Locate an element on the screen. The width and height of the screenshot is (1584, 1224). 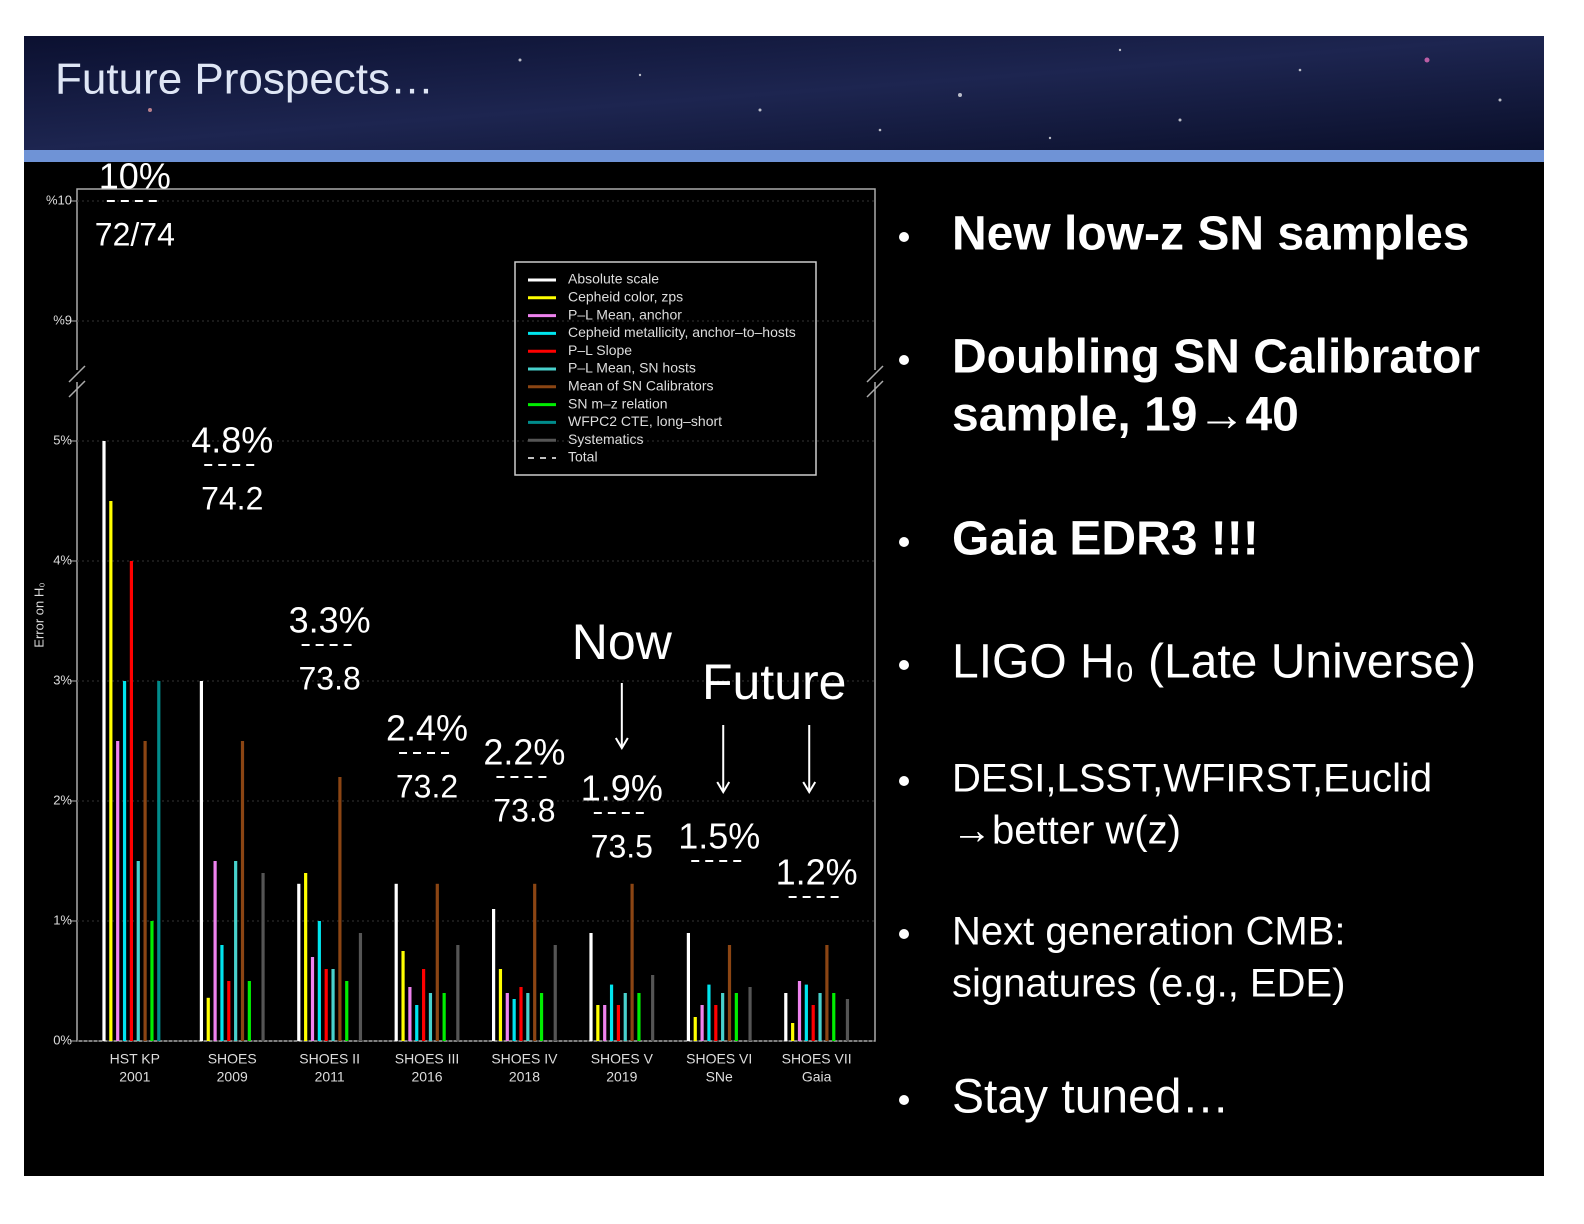
h0-label: 74.2 is located at coordinates (232, 498).